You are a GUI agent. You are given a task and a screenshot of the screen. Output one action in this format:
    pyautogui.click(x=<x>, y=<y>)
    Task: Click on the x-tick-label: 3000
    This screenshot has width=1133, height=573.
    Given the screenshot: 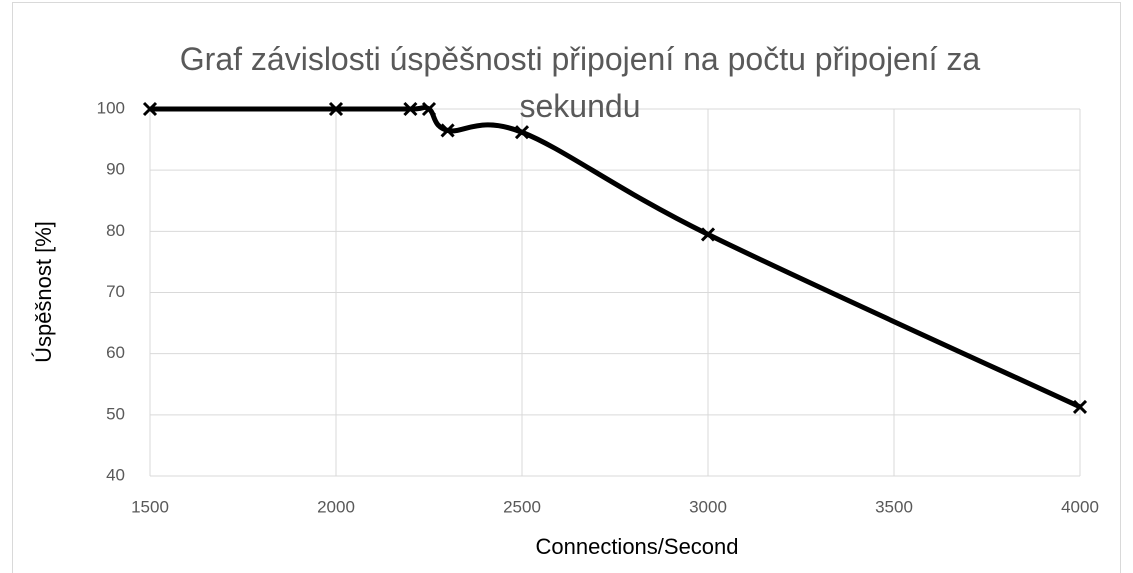 What is the action you would take?
    pyautogui.click(x=708, y=506)
    